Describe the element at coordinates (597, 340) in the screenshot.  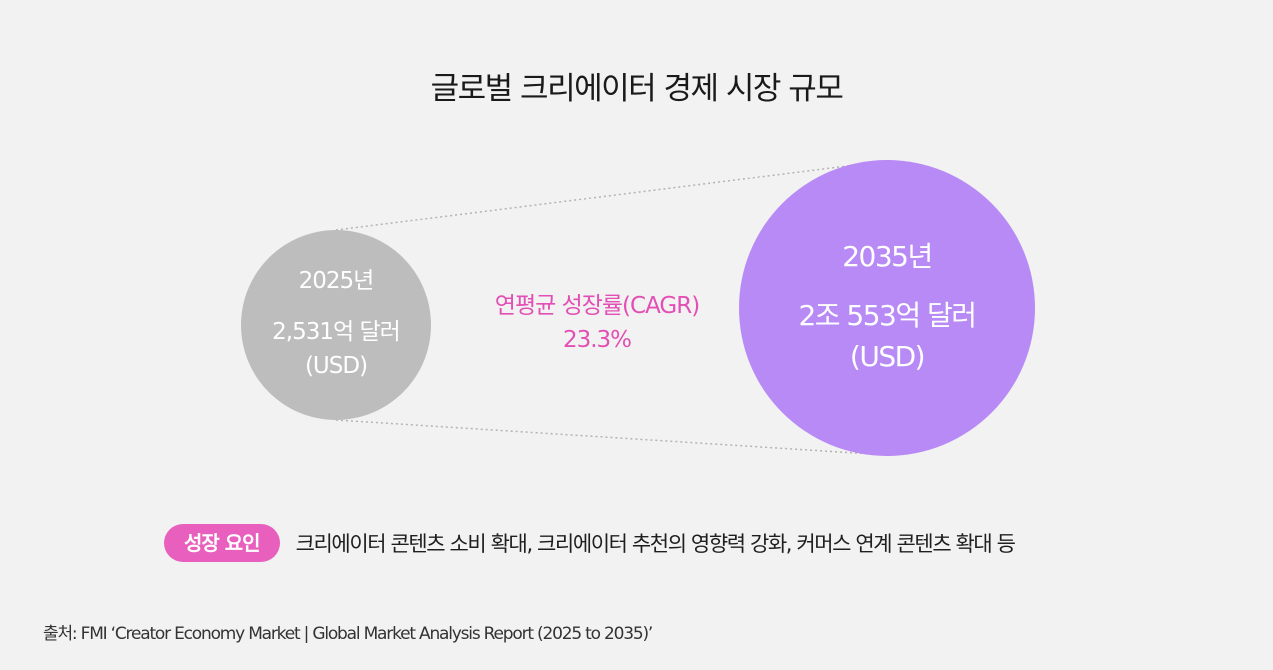
I see `cagr-value: 23.3%` at that location.